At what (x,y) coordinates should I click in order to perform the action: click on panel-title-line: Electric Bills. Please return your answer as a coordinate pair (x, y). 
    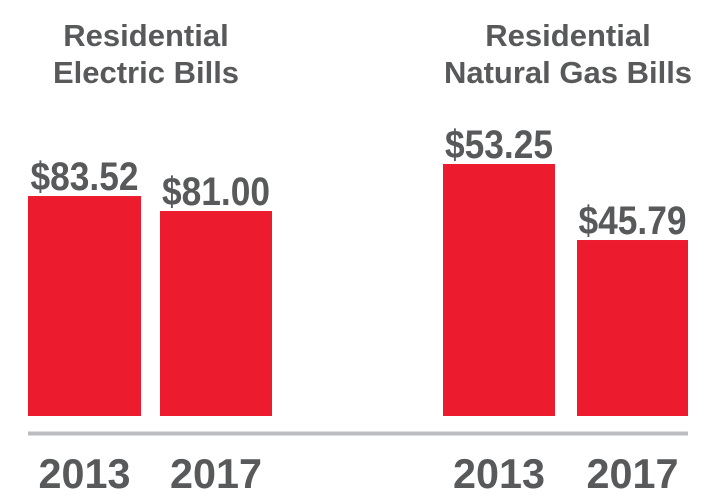
    Looking at the image, I should click on (146, 72).